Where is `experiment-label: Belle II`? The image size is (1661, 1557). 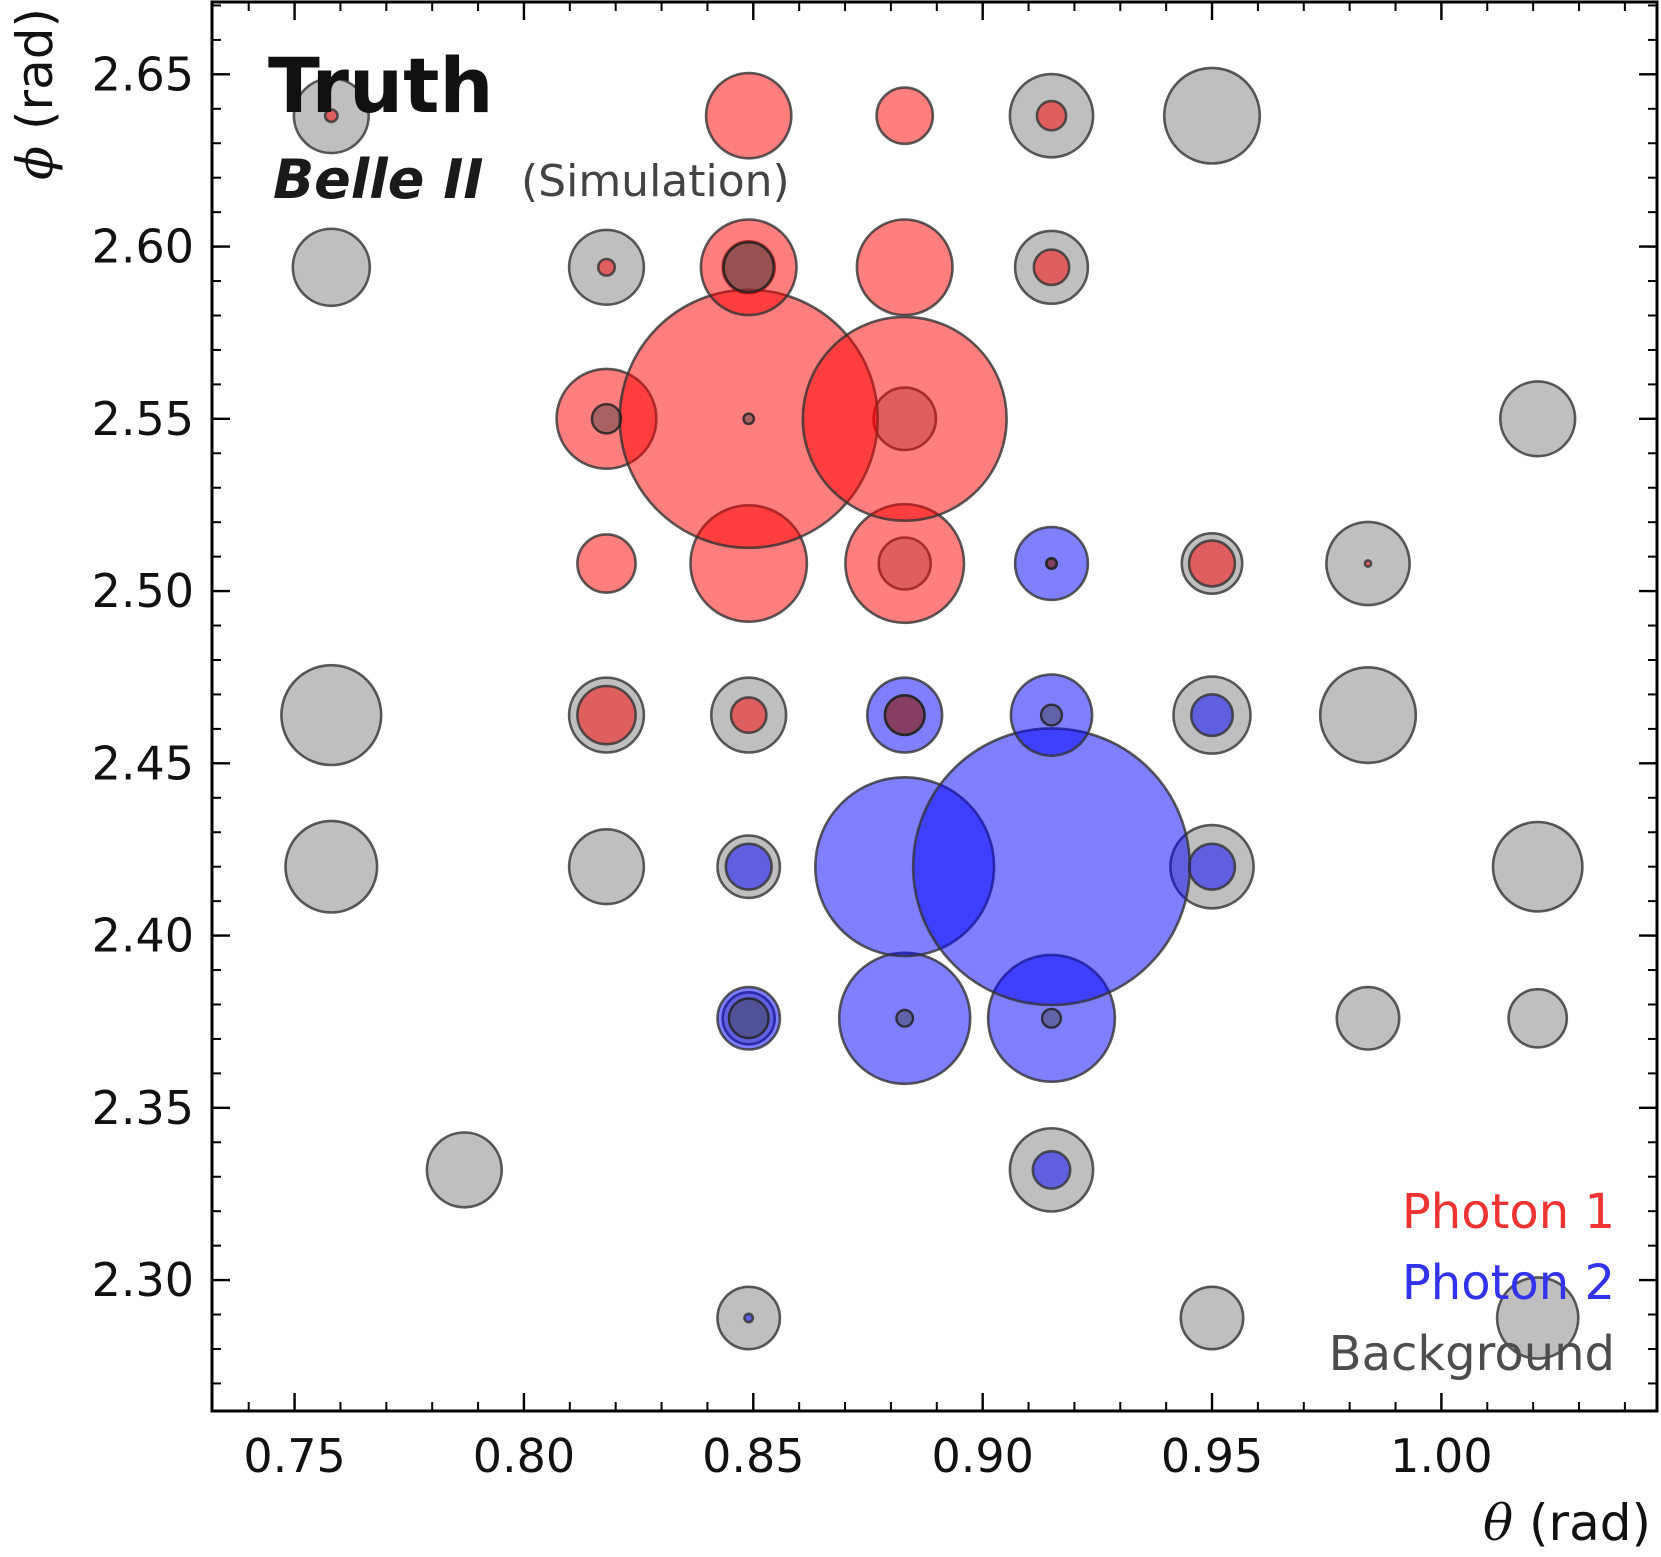 experiment-label: Belle II is located at coordinates (378, 179).